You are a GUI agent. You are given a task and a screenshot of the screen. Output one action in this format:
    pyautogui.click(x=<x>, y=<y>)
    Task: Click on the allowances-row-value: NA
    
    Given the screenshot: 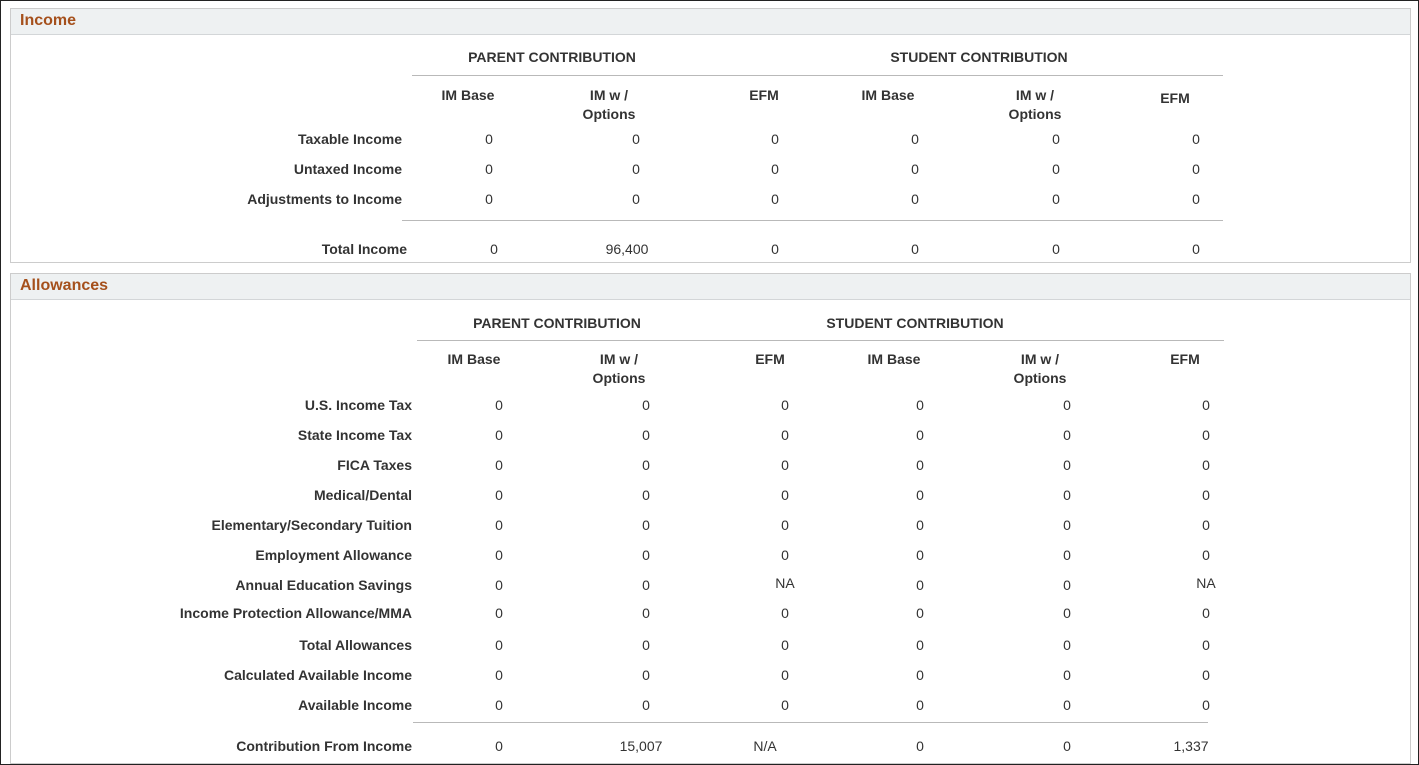 What is the action you would take?
    pyautogui.click(x=785, y=583)
    